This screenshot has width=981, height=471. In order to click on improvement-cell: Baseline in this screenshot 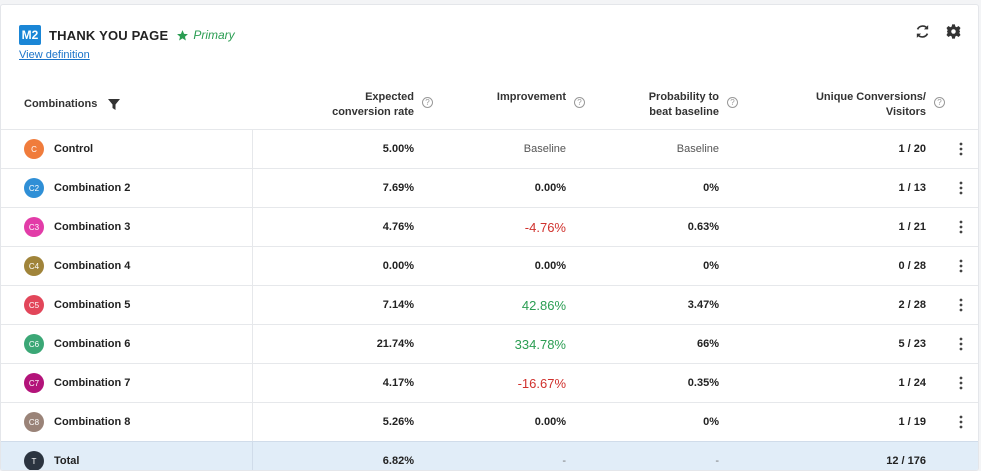, I will do `click(490, 149)`.